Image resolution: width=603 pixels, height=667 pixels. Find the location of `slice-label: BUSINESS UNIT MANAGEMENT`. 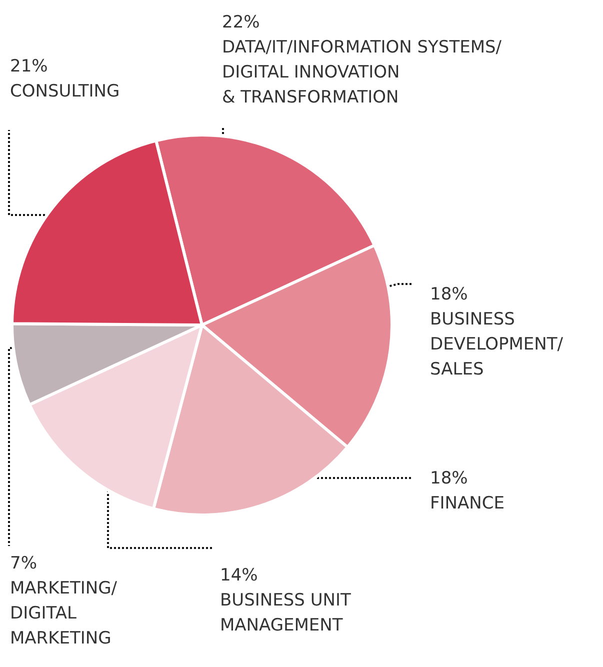

slice-label: BUSINESS UNIT MANAGEMENT is located at coordinates (286, 613).